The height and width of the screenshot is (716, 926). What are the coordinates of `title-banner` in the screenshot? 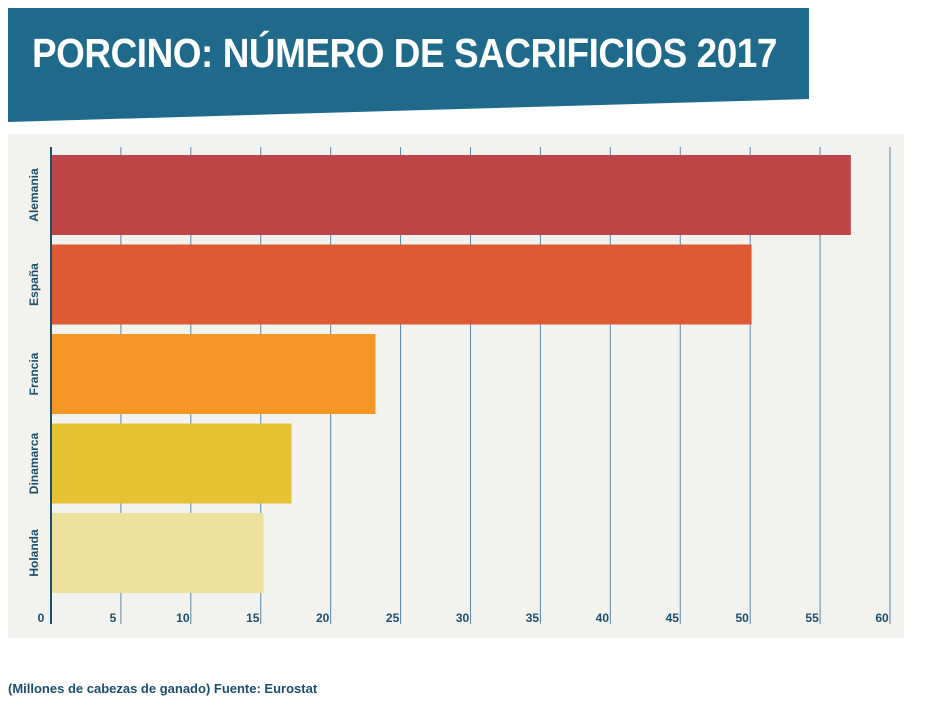 It's located at (408, 65).